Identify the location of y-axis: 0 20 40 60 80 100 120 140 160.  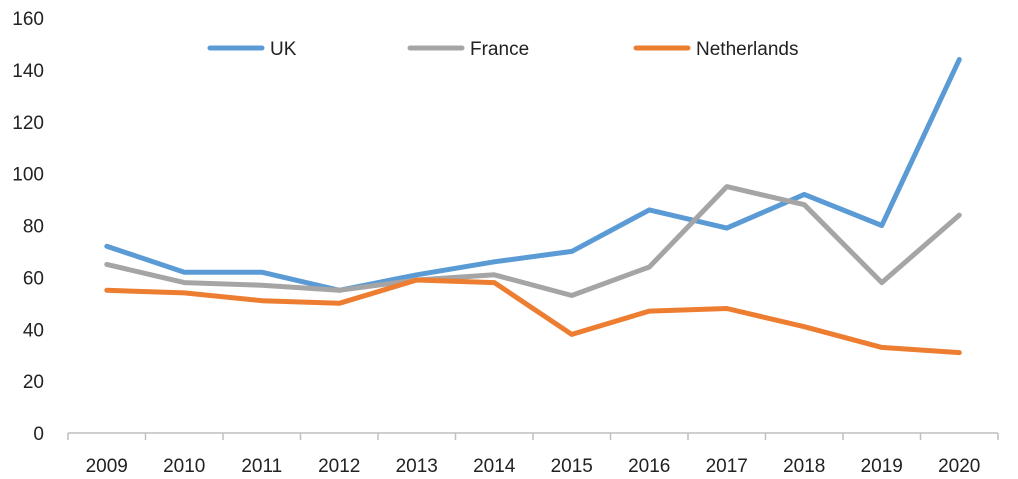
(28, 227).